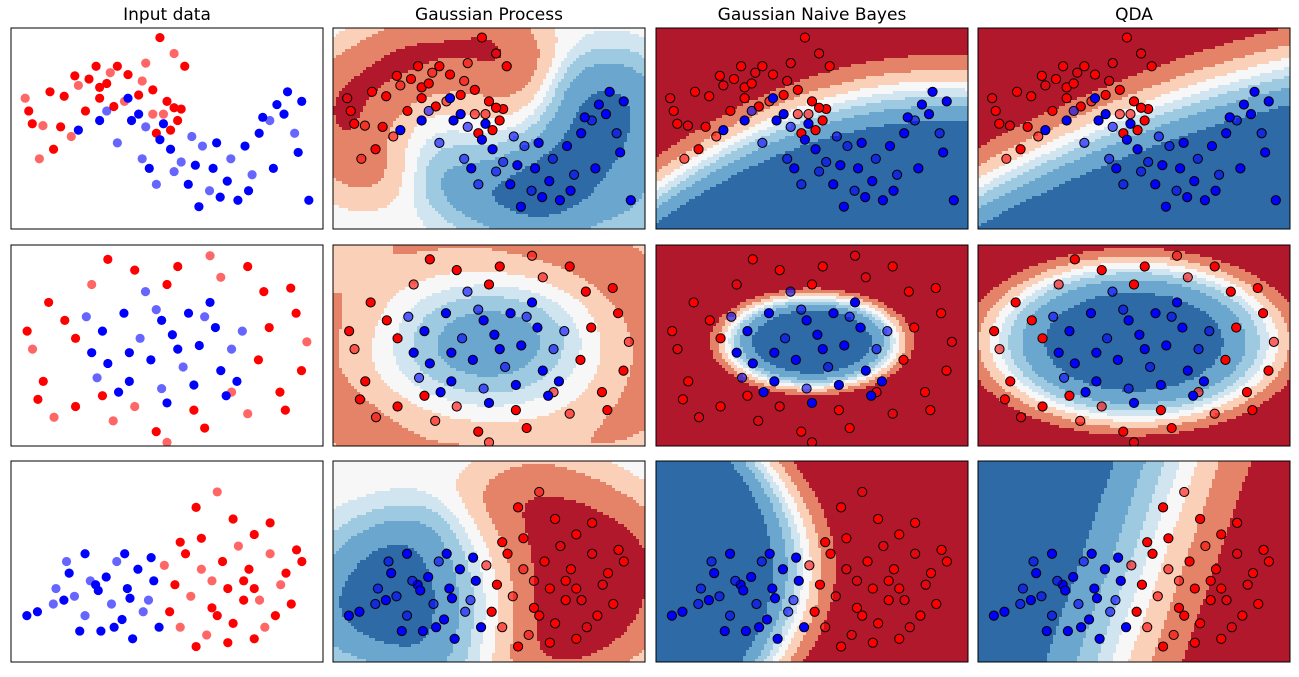 This screenshot has height=677, width=1299. I want to click on title-input-data: Input data, so click(167, 15).